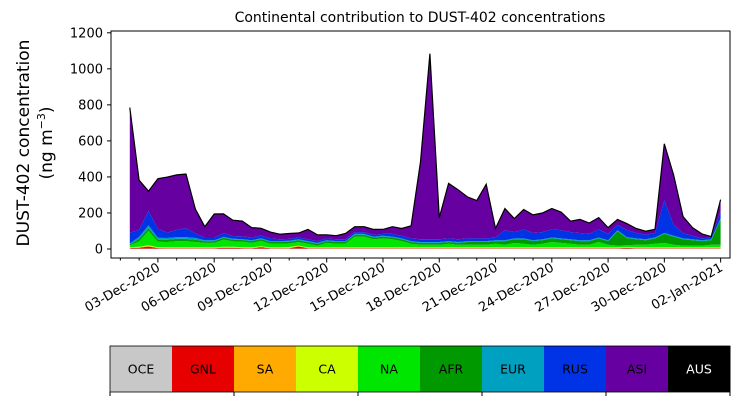 The height and width of the screenshot is (402, 739). I want to click on legend-label-afr: AFR, so click(451, 369).